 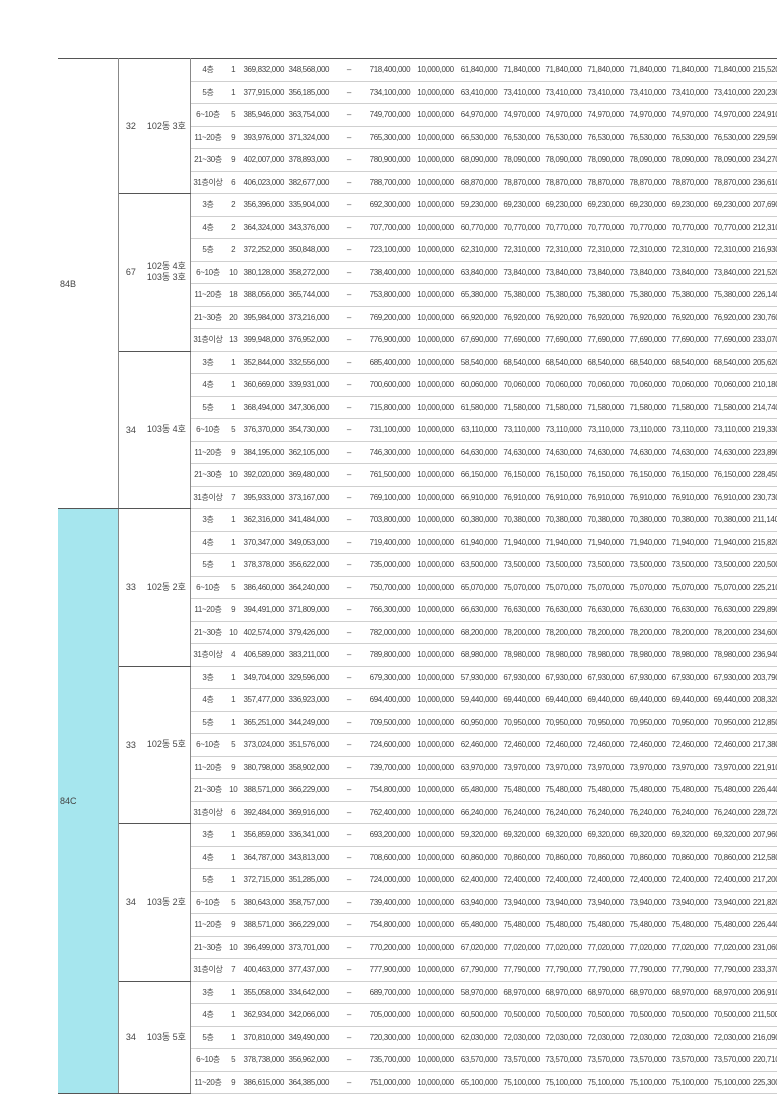 What do you see at coordinates (605, 947) in the screenshot?
I see `mid-3: 77,020,000` at bounding box center [605, 947].